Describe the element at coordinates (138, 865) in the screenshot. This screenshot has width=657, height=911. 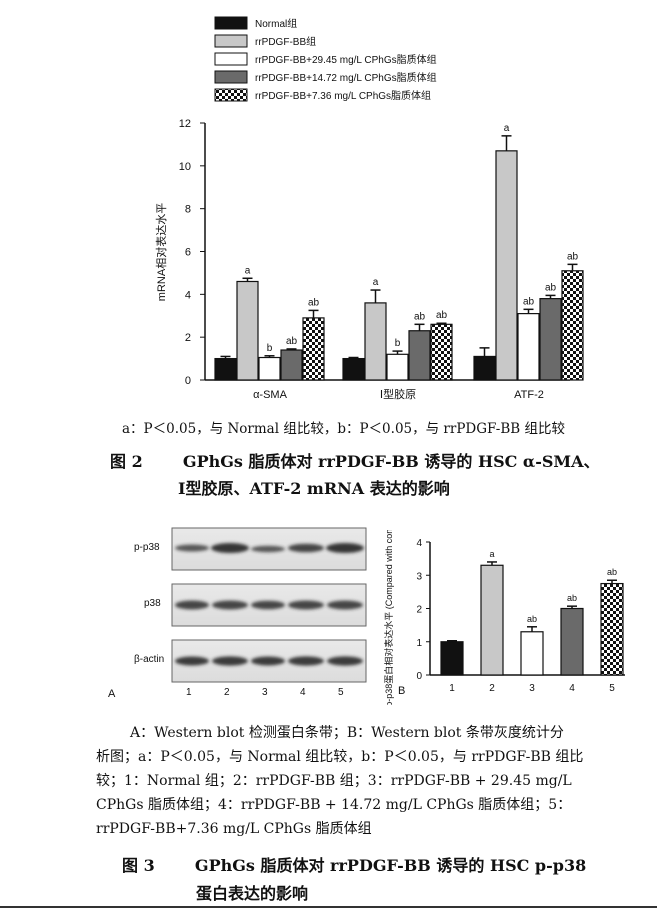
I see `figure3-caption-number: 图 3` at that location.